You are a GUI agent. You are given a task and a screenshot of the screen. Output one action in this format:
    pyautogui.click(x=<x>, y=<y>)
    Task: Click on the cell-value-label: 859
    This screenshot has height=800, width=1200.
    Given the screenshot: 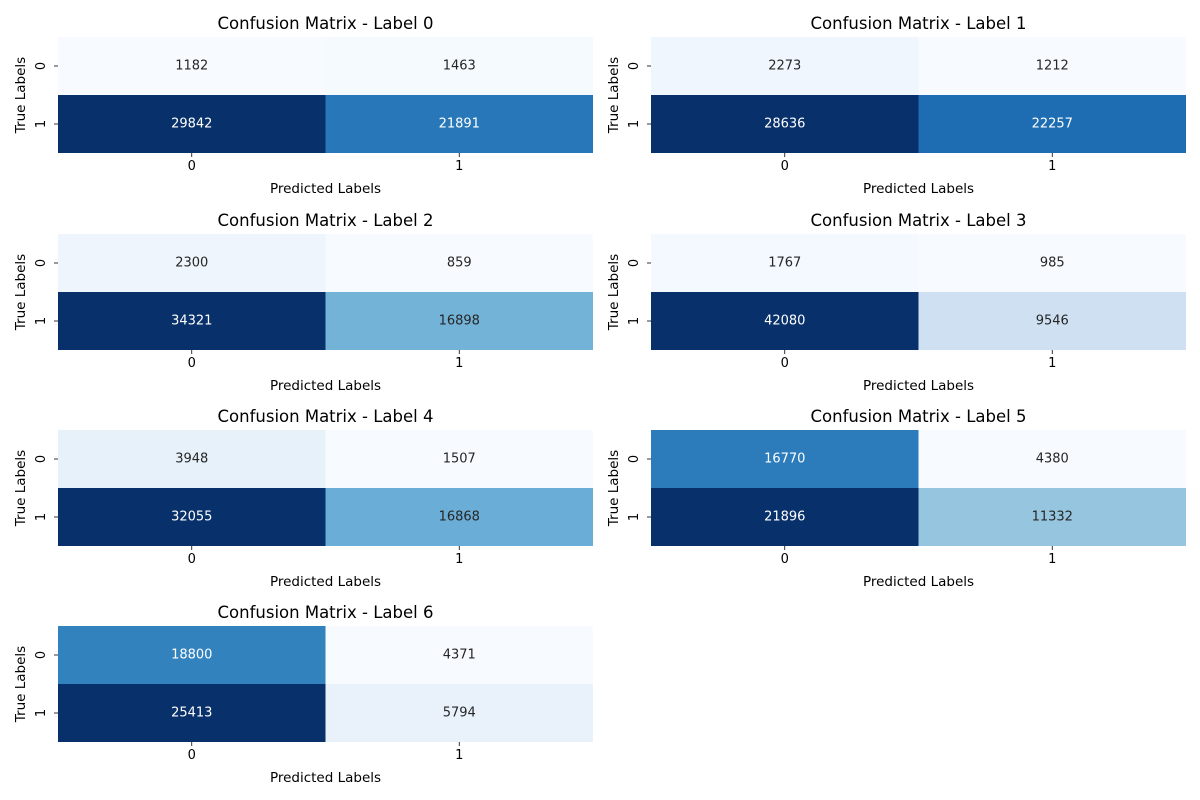 What is the action you would take?
    pyautogui.click(x=459, y=263)
    